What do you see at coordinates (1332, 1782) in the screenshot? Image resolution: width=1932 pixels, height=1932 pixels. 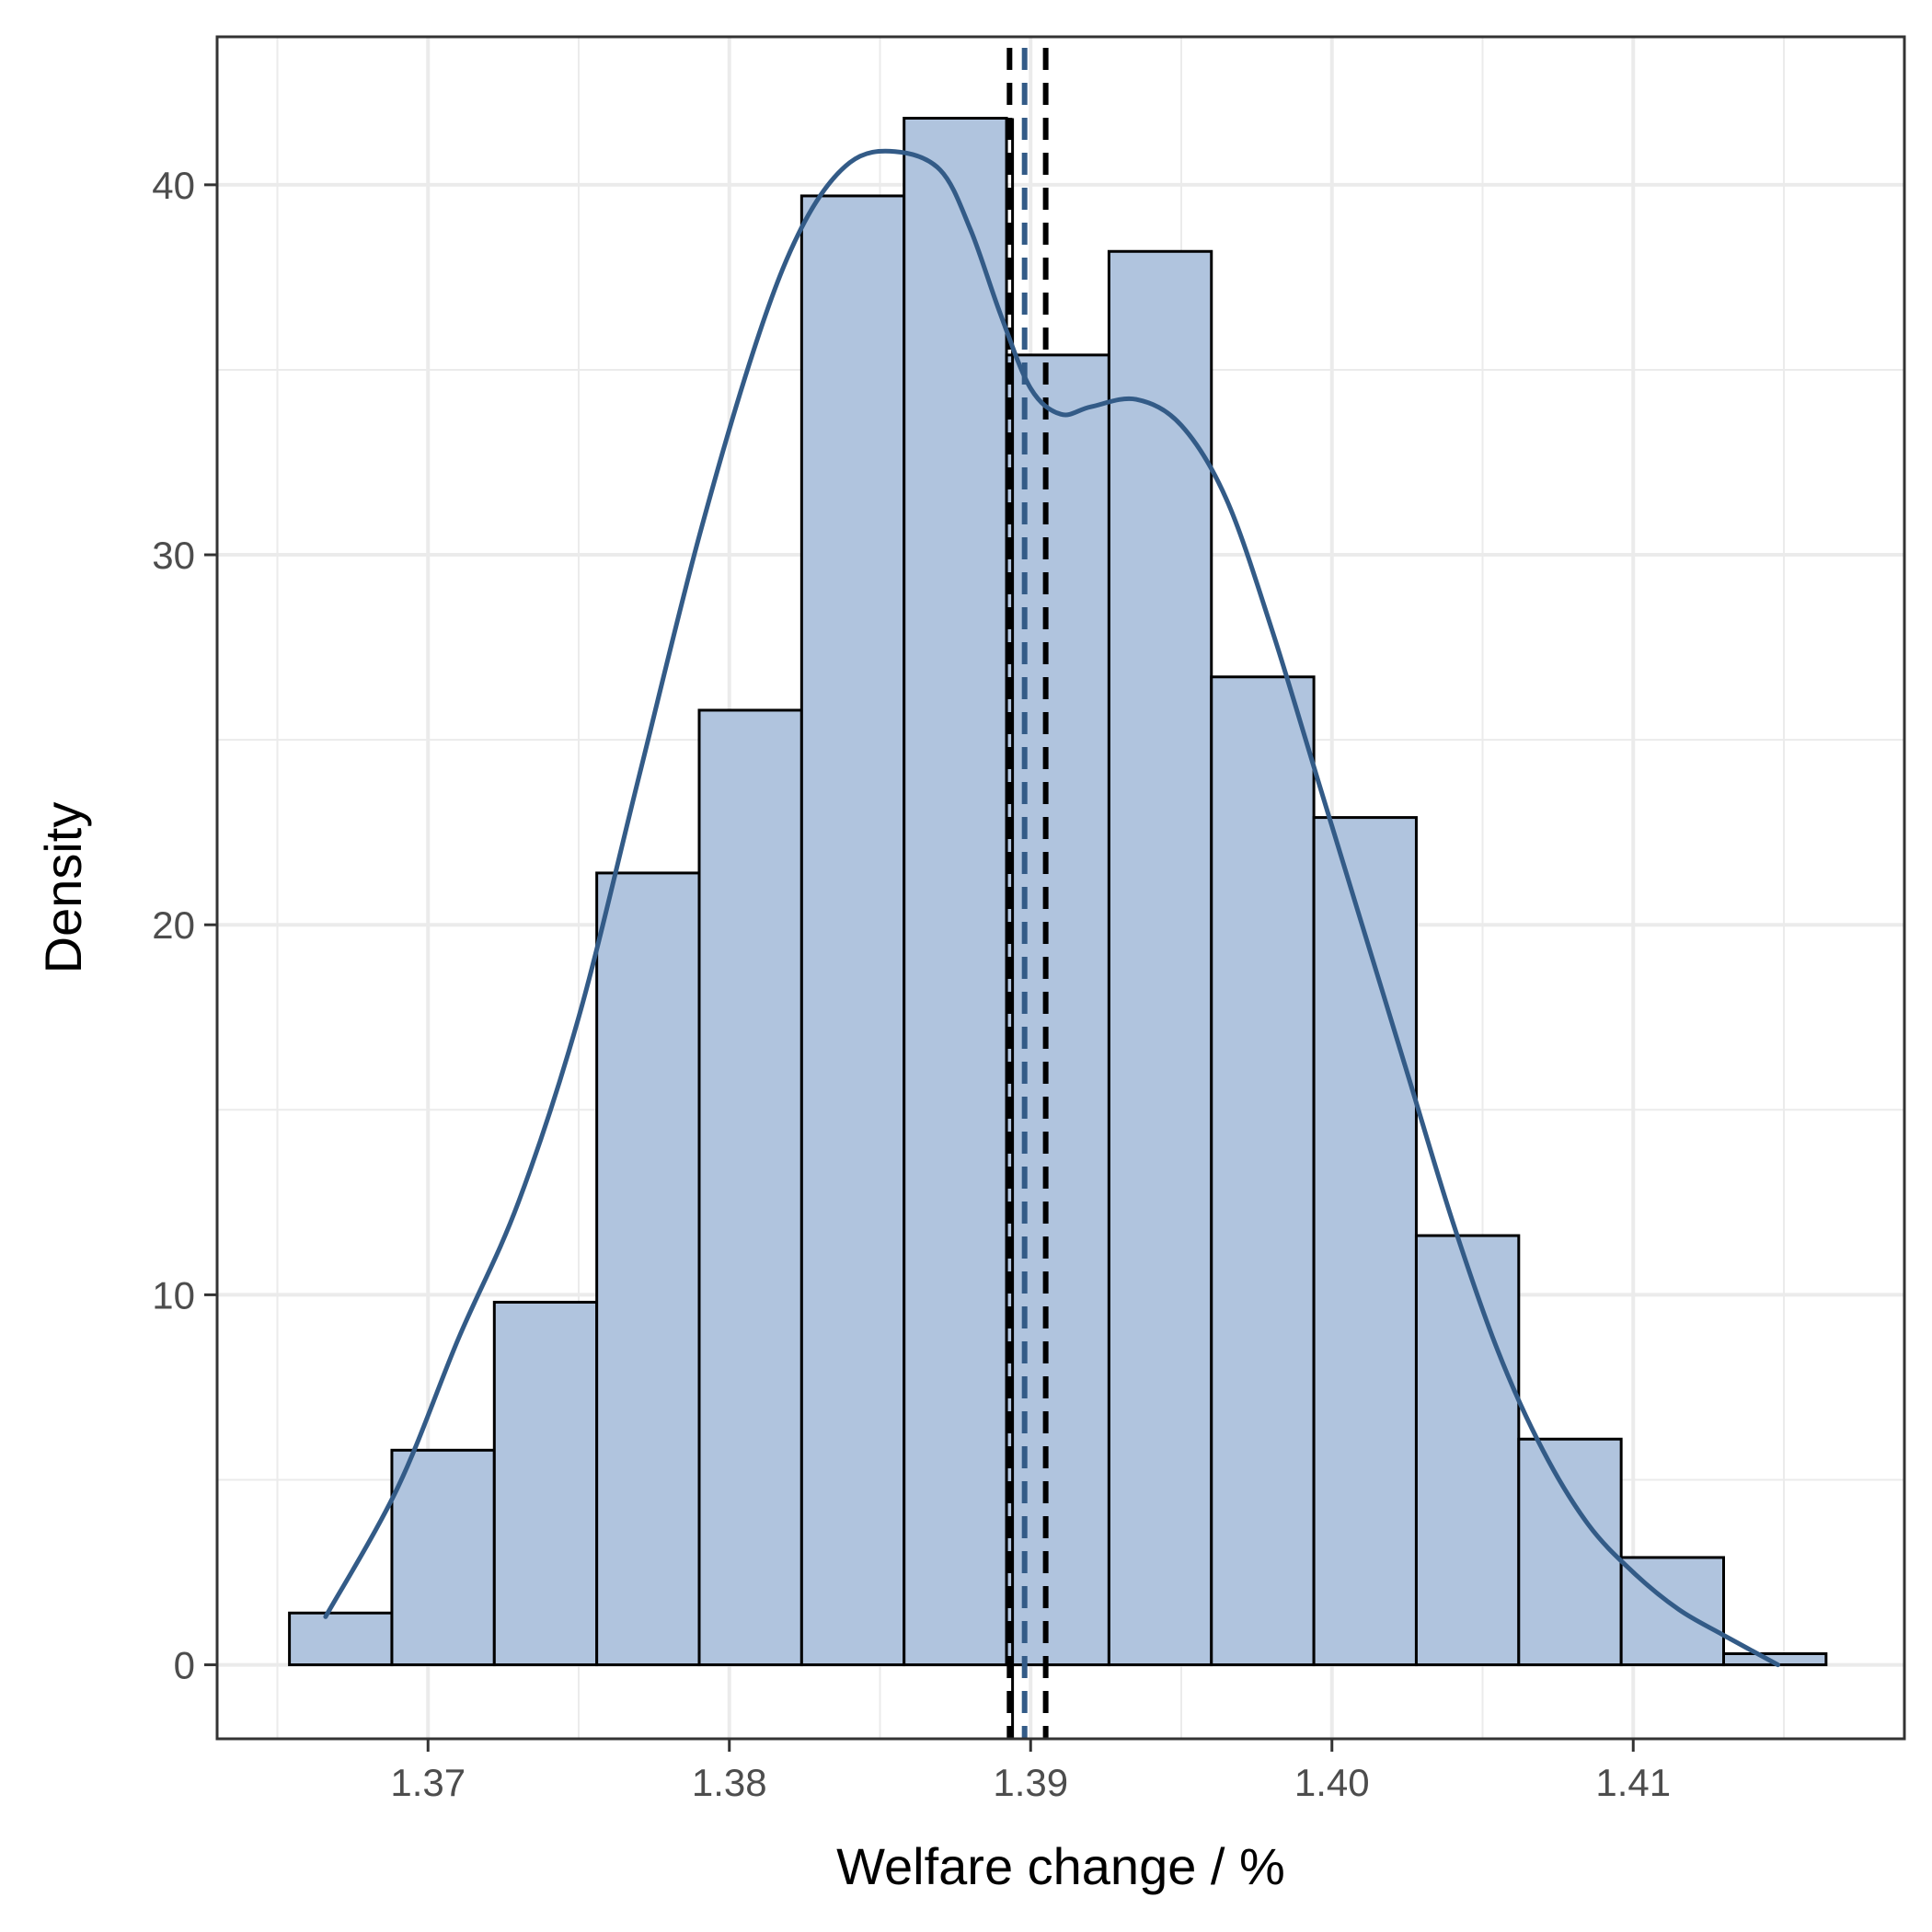 I see `x-tick-label: 1.40` at bounding box center [1332, 1782].